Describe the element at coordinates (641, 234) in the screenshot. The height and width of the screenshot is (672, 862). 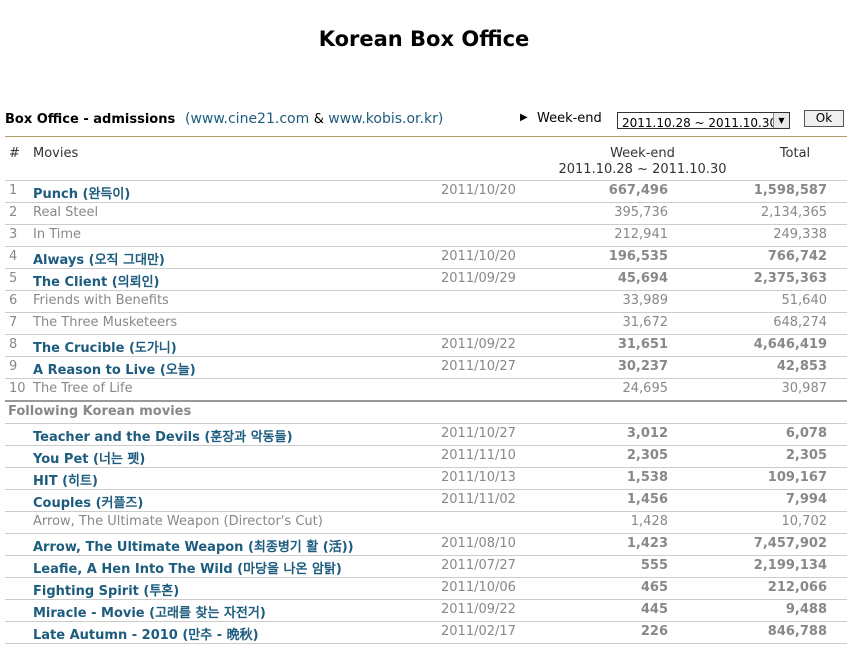
I see `weekend-admissions: 212,941` at that location.